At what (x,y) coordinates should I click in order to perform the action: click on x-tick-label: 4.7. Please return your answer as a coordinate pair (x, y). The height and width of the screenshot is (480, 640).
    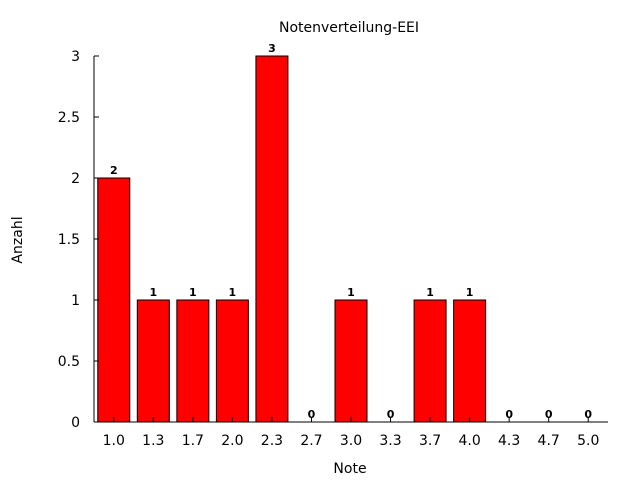
    Looking at the image, I should click on (549, 441).